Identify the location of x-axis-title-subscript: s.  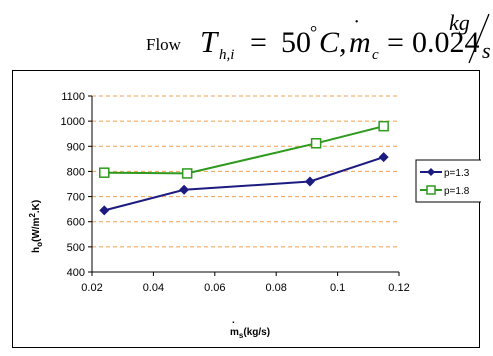
(241, 335).